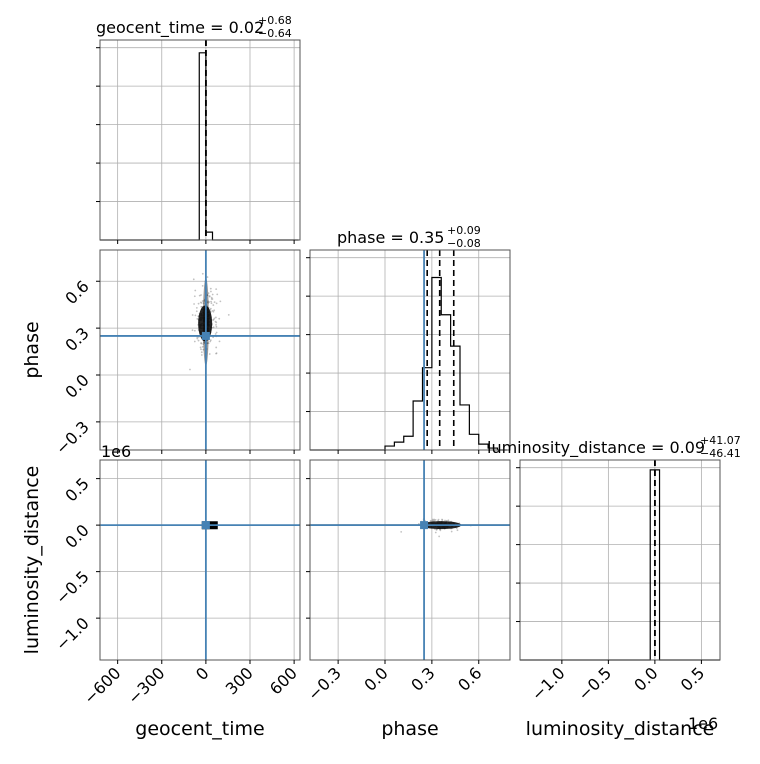 The image size is (760, 764). I want to click on title-geocent-time: geocent_time = 0.02, so click(180, 28).